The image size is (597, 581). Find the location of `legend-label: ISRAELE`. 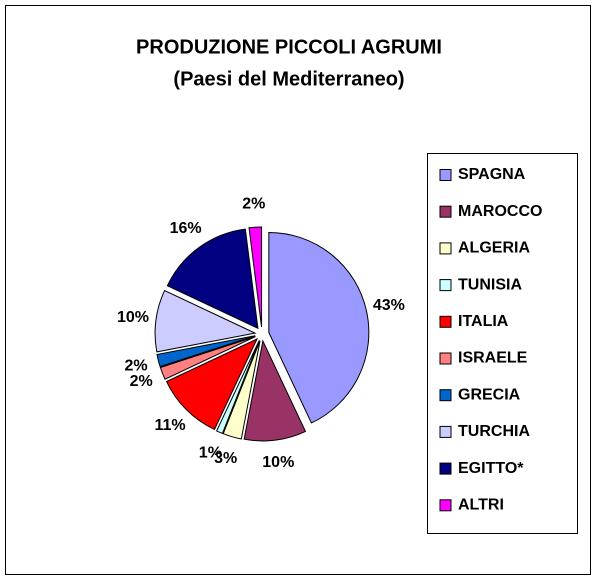

legend-label: ISRAELE is located at coordinates (493, 358).